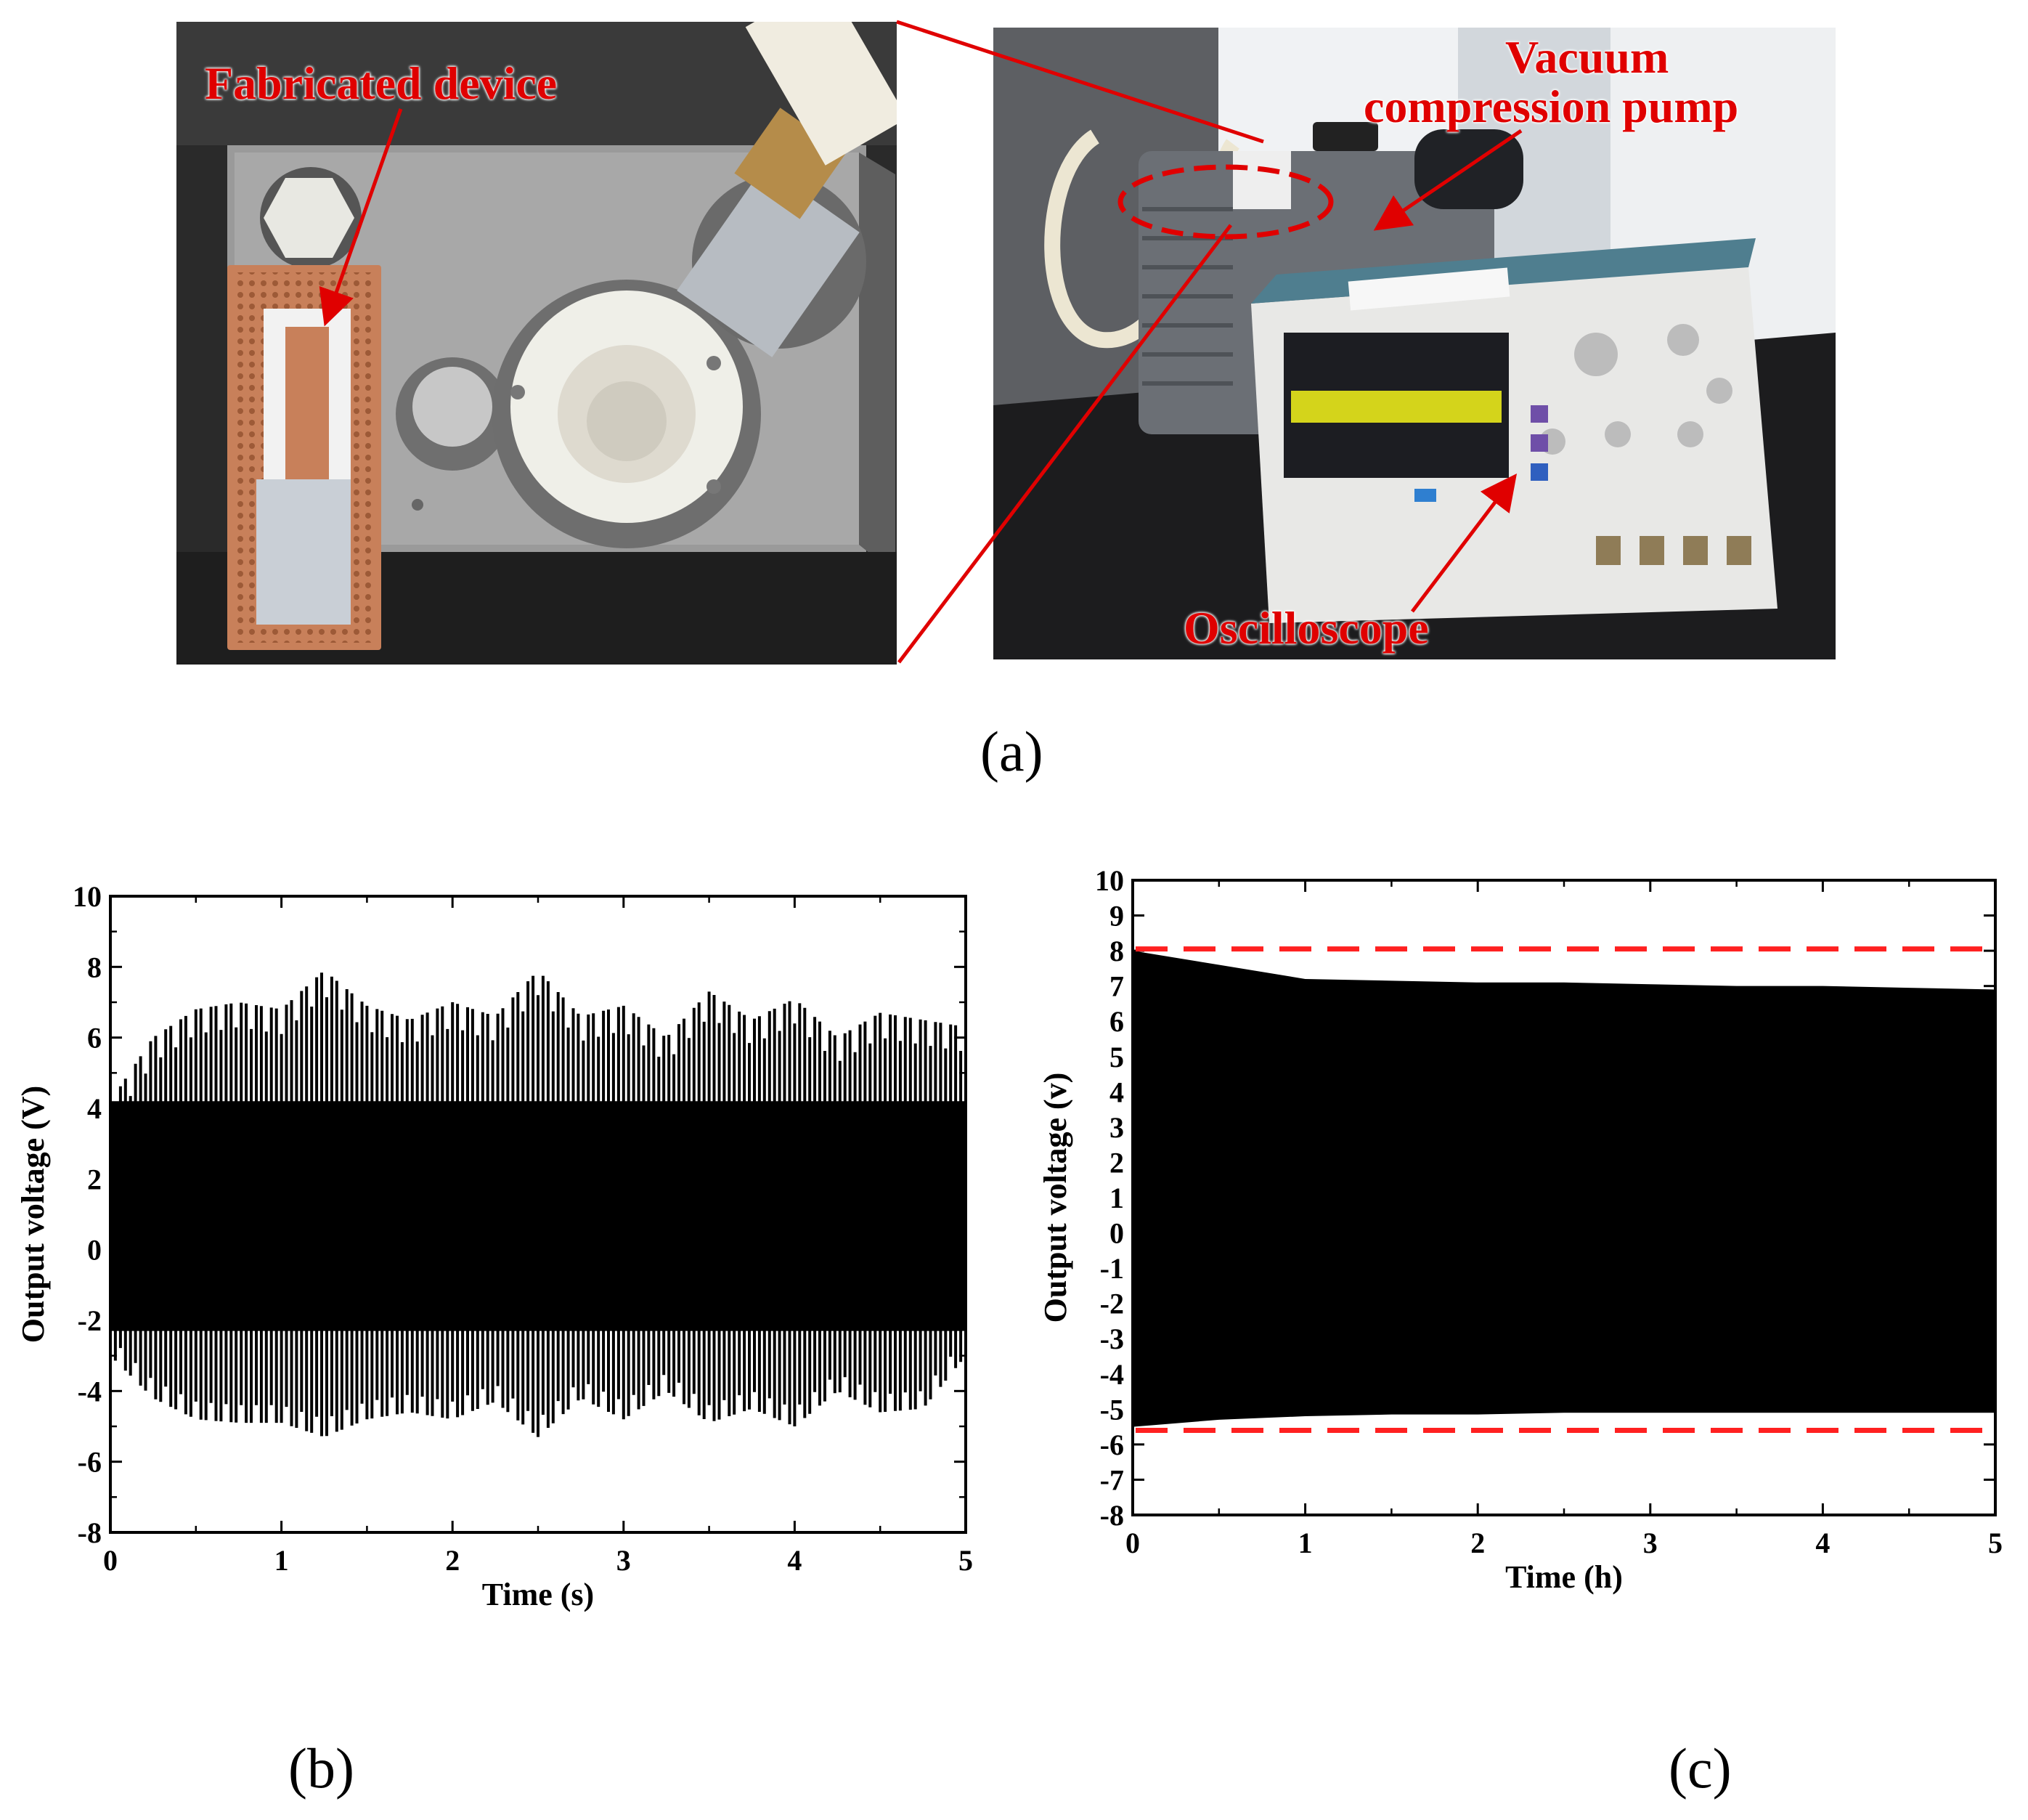  Describe the element at coordinates (1116, 1057) in the screenshot. I see `y-tick-label: 5` at that location.